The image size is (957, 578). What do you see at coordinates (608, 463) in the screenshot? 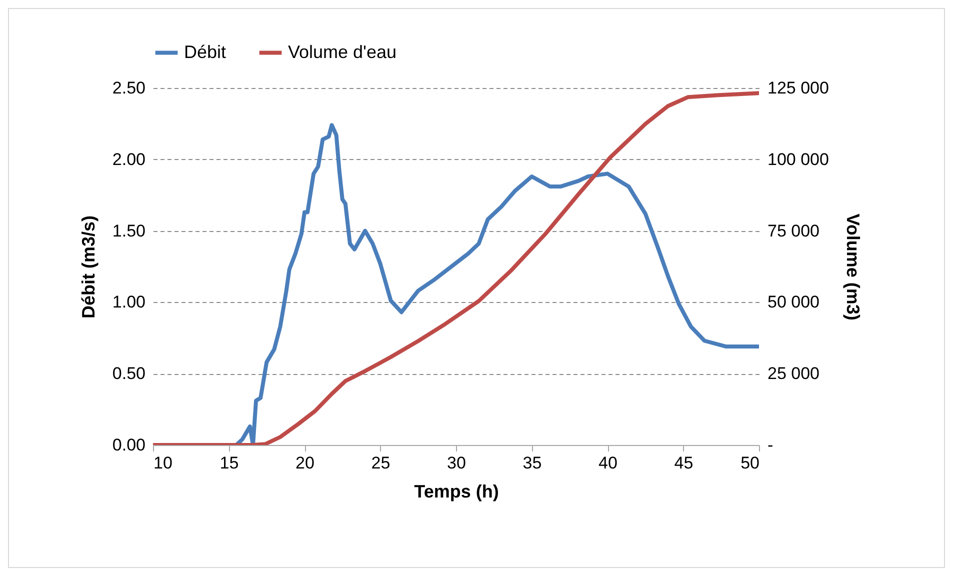
I see `x-tick-label: 40` at bounding box center [608, 463].